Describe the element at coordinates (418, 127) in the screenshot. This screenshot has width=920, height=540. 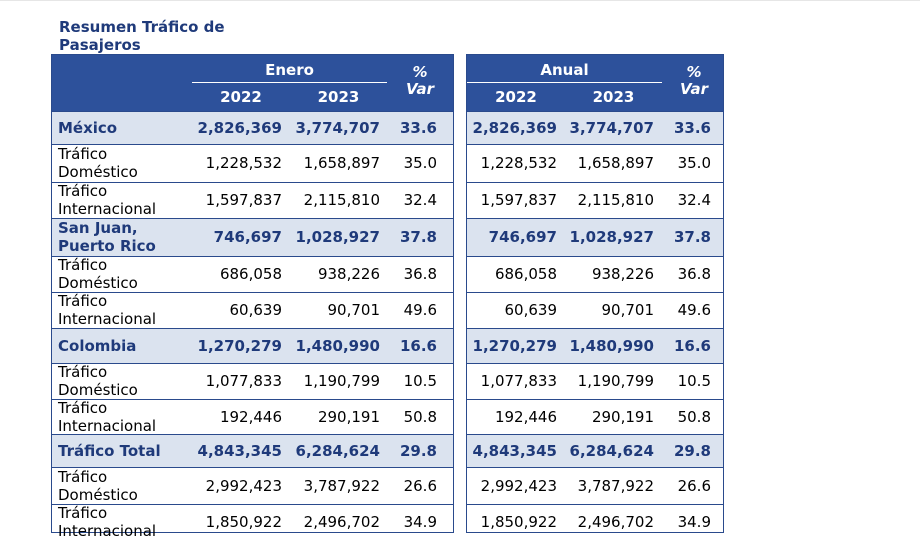
I see `var-value: 33.6` at that location.